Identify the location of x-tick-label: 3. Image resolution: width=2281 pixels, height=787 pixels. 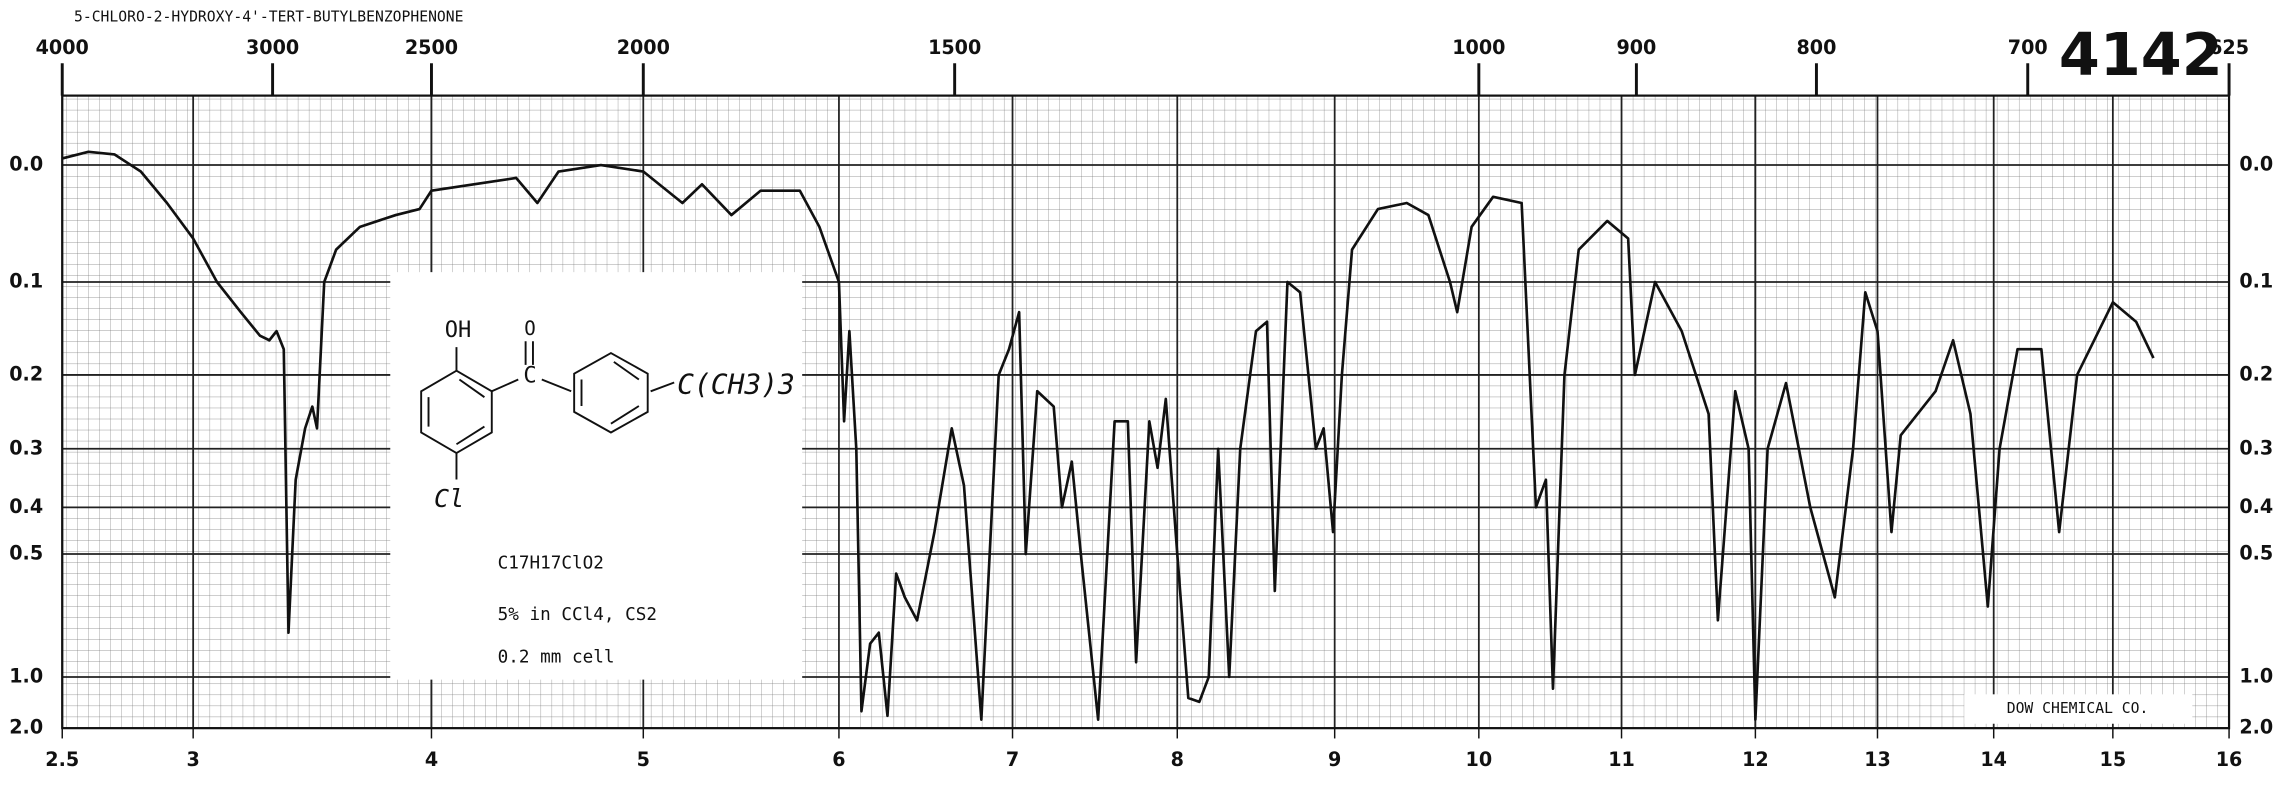
(193, 759).